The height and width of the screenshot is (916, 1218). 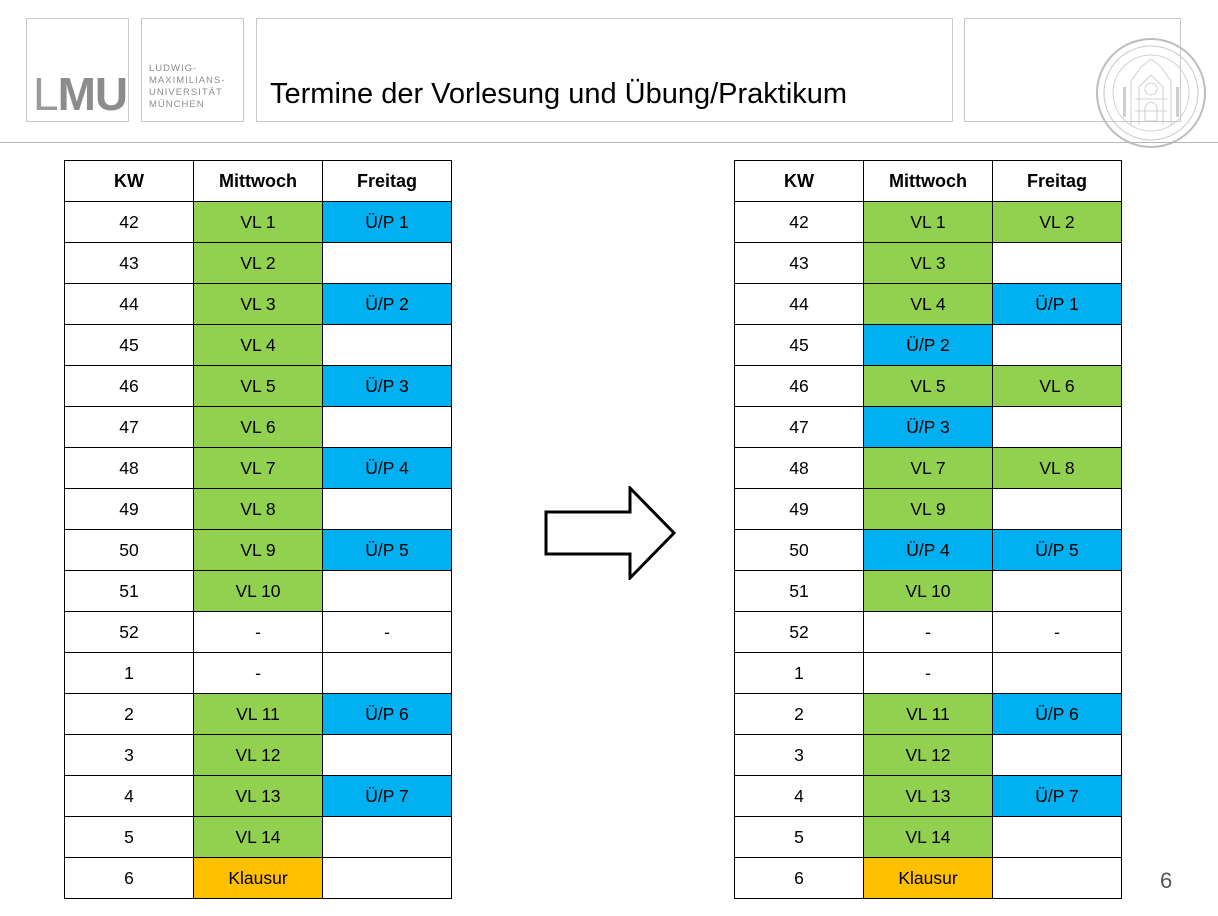 I want to click on right-arrow-icon, so click(x=610, y=533).